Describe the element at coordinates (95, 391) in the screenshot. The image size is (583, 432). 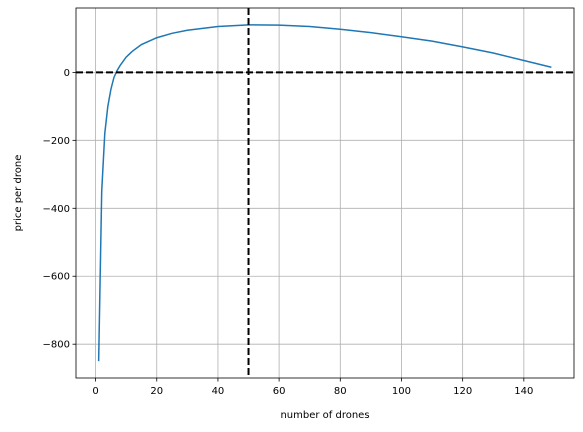
I see `x-tick-label: 0` at that location.